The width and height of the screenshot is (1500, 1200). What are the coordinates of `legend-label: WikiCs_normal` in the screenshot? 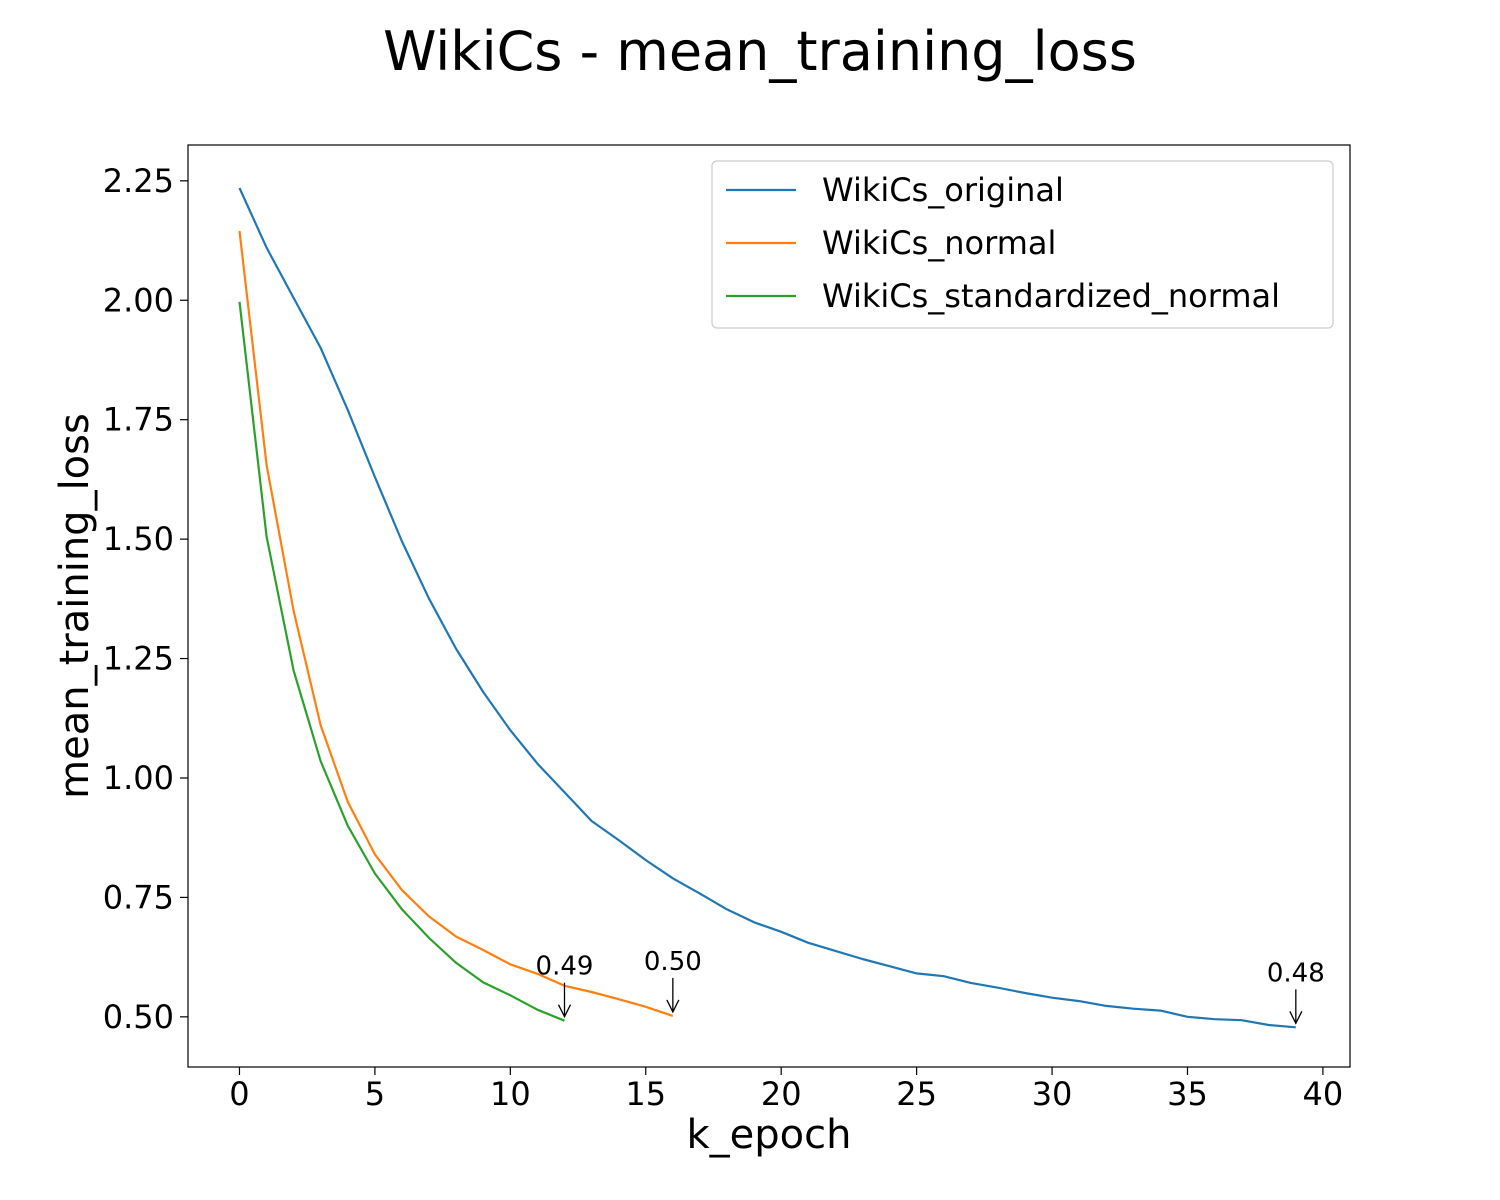 It's located at (939, 243).